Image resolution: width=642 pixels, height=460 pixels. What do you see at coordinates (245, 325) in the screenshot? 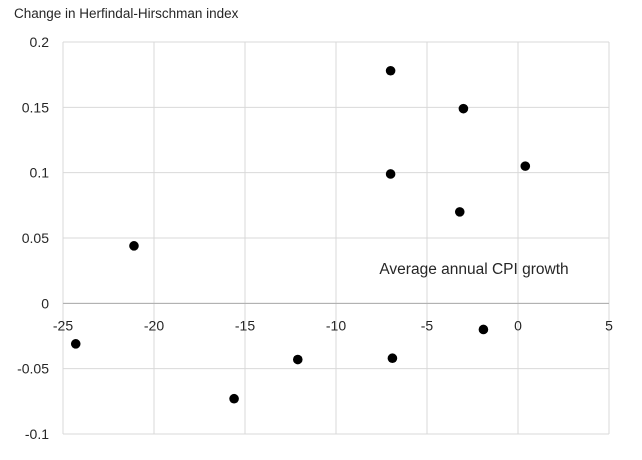
I see `x-tick-label: -15` at bounding box center [245, 325].